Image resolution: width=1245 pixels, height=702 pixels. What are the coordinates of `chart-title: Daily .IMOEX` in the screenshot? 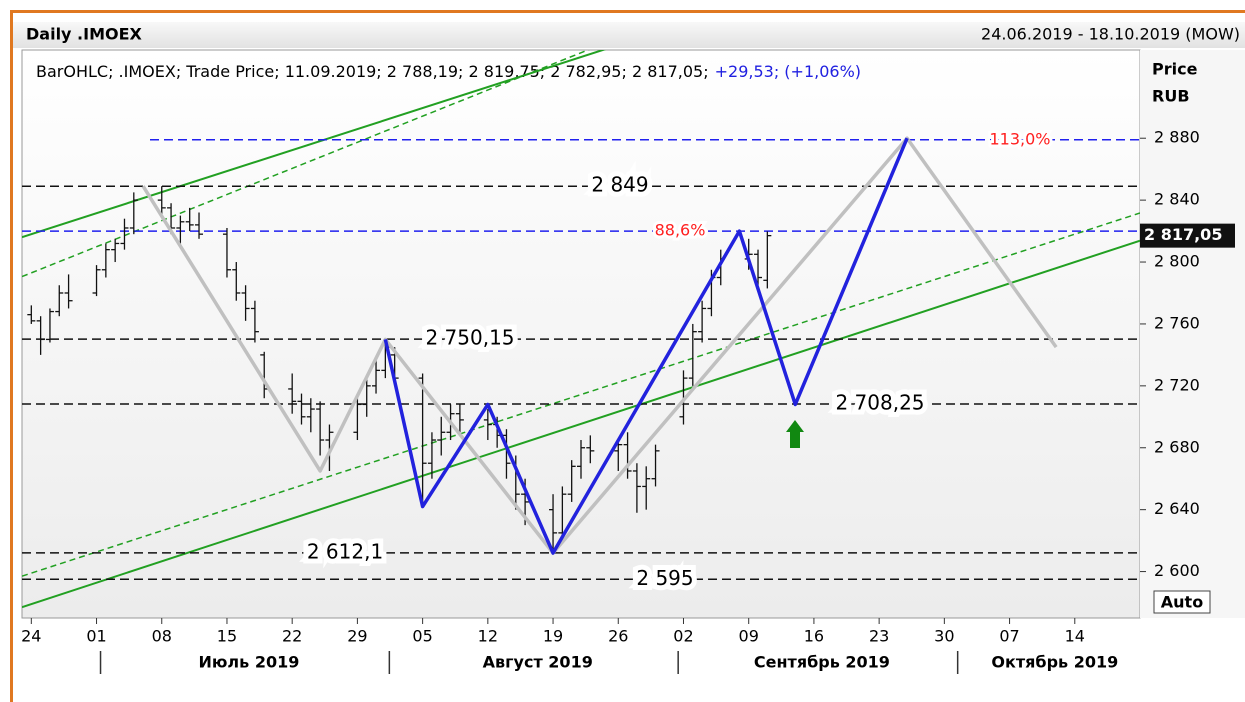 It's located at (84, 34).